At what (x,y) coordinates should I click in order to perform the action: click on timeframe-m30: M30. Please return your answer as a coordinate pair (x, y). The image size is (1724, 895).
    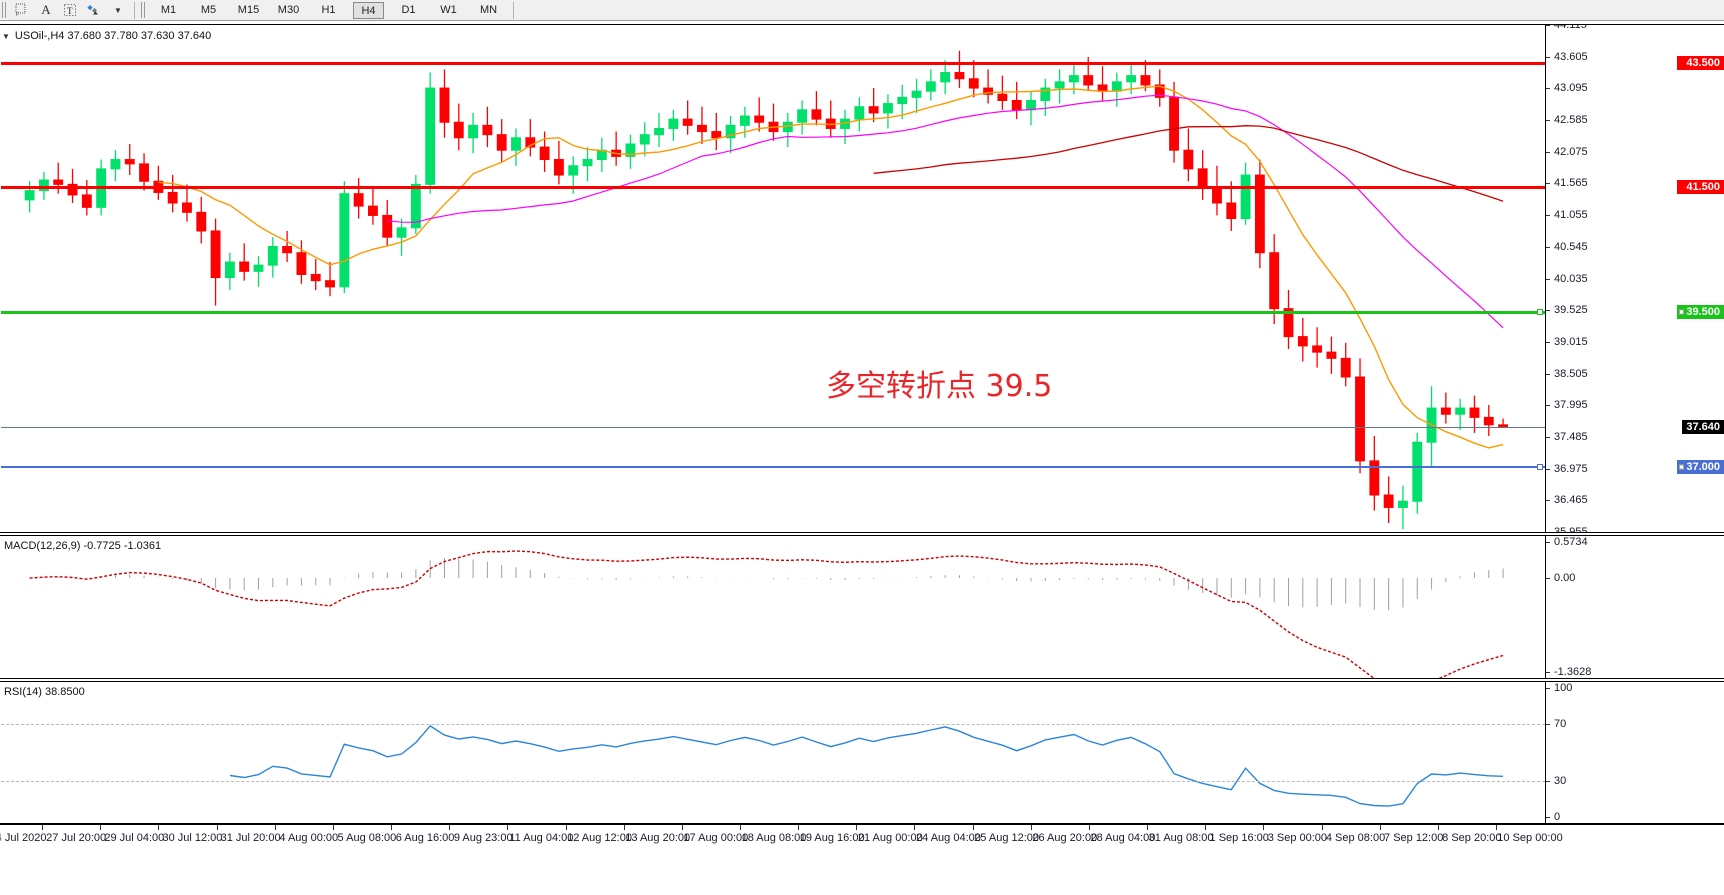
    Looking at the image, I should click on (288, 9).